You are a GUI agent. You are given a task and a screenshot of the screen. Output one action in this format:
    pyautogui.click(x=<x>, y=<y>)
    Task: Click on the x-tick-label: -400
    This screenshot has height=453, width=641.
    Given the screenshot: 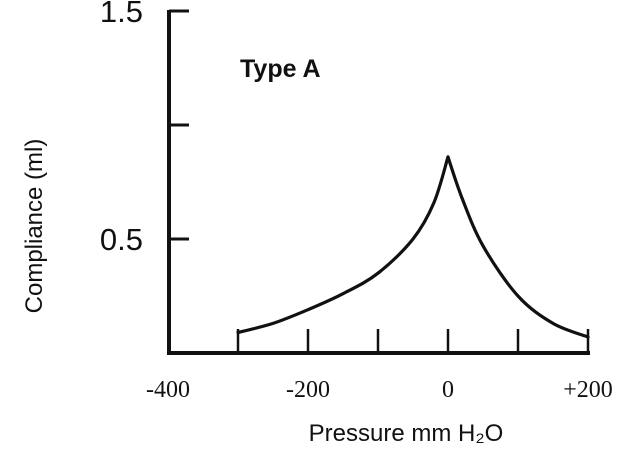 What is the action you would take?
    pyautogui.click(x=168, y=390)
    